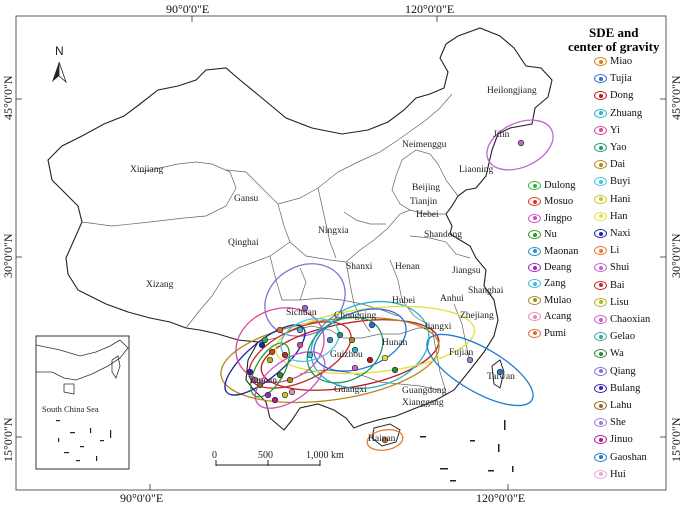 Image resolution: width=685 pixels, height=505 pixels. I want to click on scale-label-0: 0, so click(214, 455).